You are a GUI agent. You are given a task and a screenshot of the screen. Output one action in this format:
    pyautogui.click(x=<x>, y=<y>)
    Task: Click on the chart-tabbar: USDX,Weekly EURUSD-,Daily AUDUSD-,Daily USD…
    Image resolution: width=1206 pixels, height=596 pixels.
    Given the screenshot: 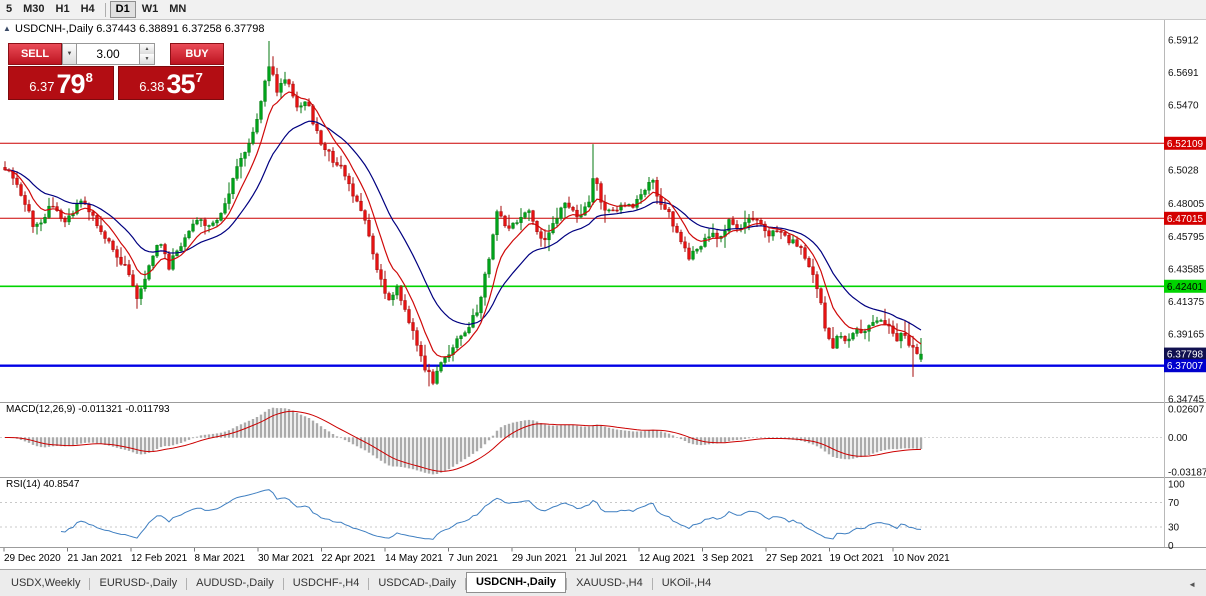 What is the action you would take?
    pyautogui.click(x=603, y=582)
    